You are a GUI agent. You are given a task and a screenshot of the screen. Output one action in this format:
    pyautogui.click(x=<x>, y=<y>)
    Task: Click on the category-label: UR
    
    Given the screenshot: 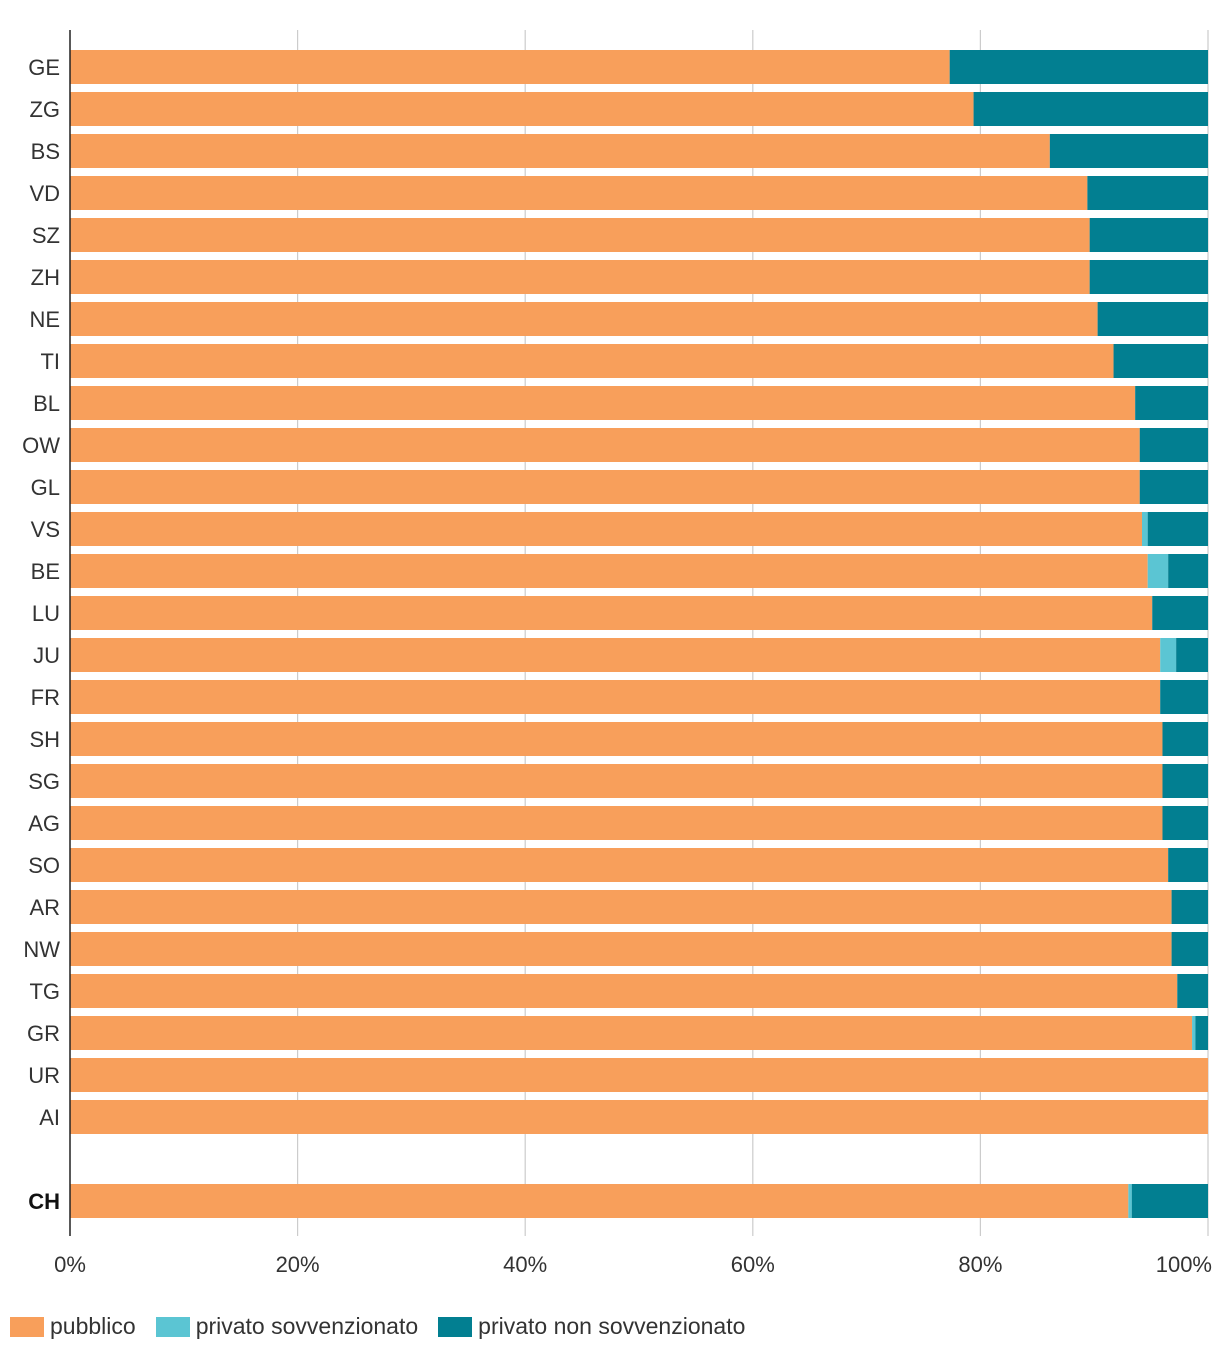 What is the action you would take?
    pyautogui.click(x=44, y=1075)
    